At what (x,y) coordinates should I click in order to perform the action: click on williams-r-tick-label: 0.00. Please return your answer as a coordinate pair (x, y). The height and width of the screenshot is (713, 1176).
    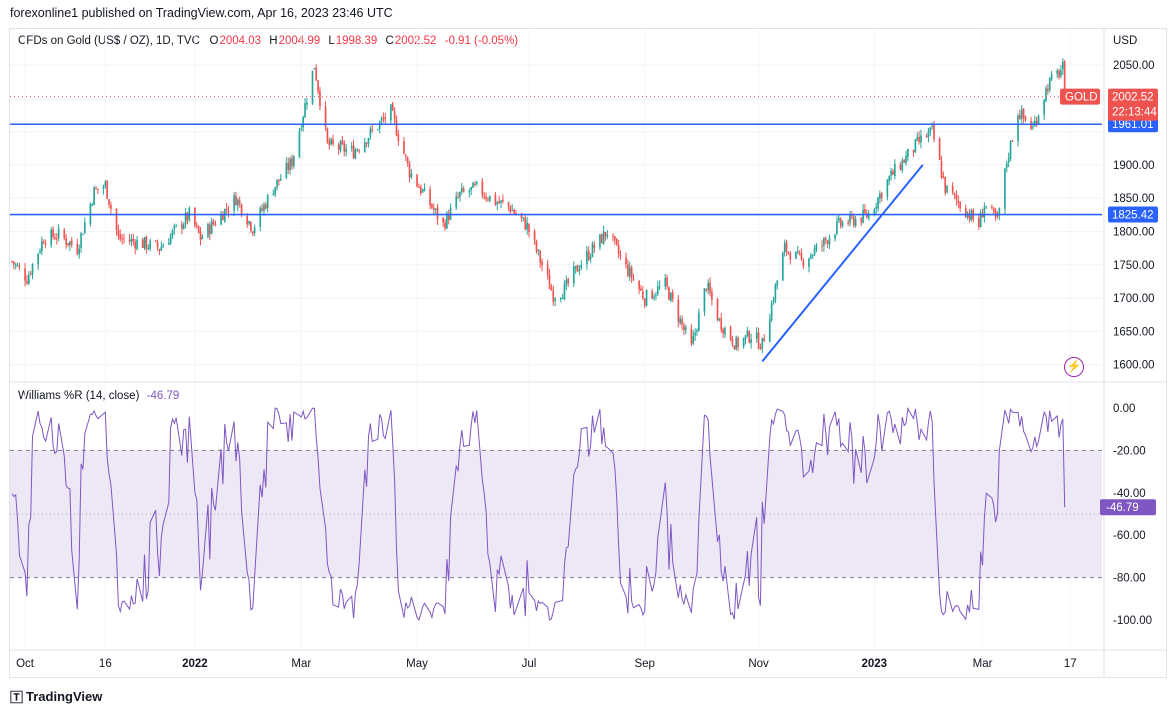
    Looking at the image, I should click on (1124, 409).